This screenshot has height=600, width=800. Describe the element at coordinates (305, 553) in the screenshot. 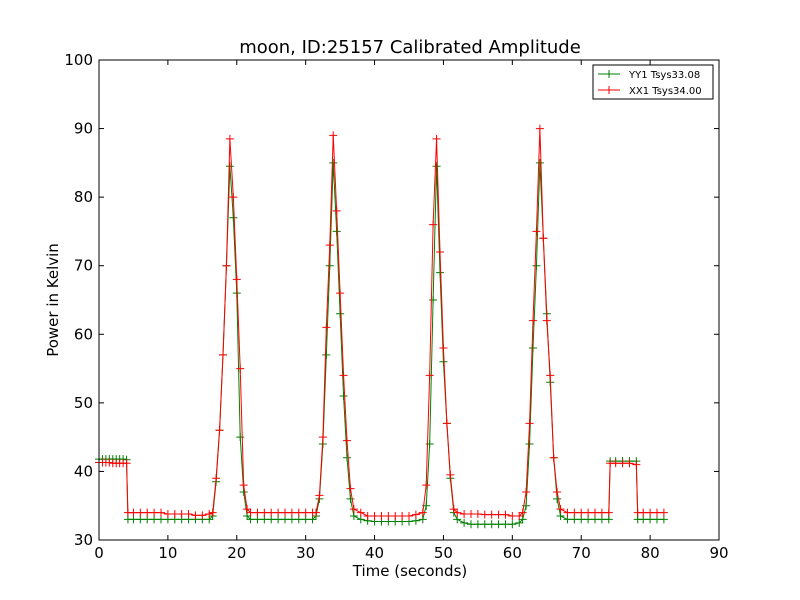

I see `x-tick-label: 30` at that location.